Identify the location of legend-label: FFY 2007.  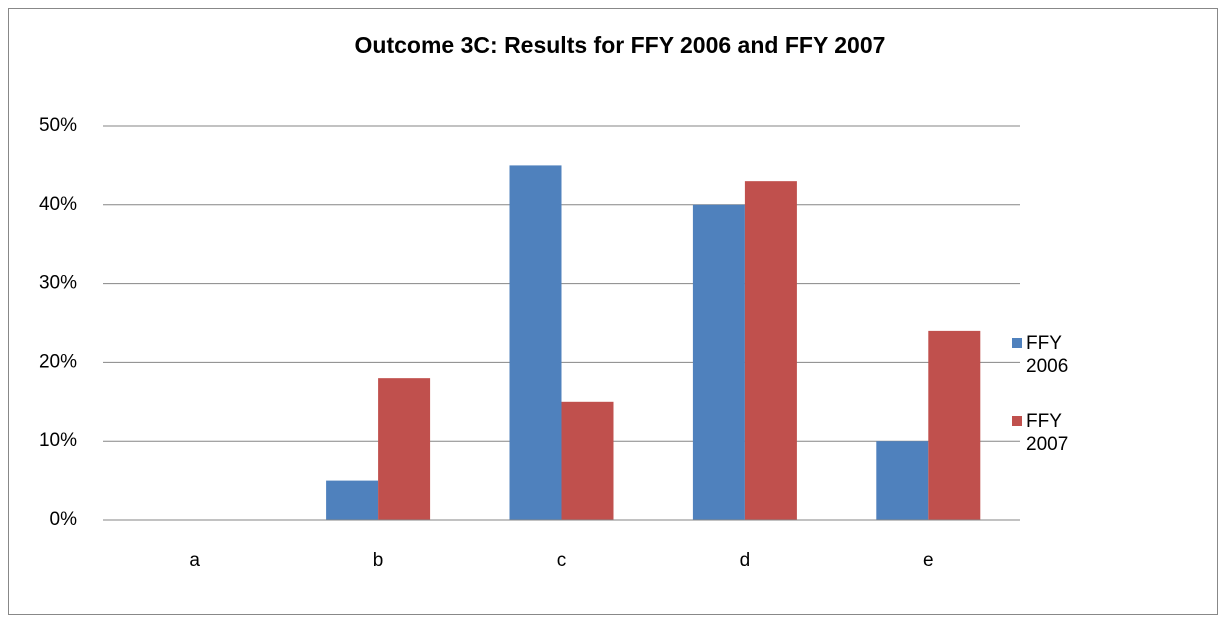
(1047, 433).